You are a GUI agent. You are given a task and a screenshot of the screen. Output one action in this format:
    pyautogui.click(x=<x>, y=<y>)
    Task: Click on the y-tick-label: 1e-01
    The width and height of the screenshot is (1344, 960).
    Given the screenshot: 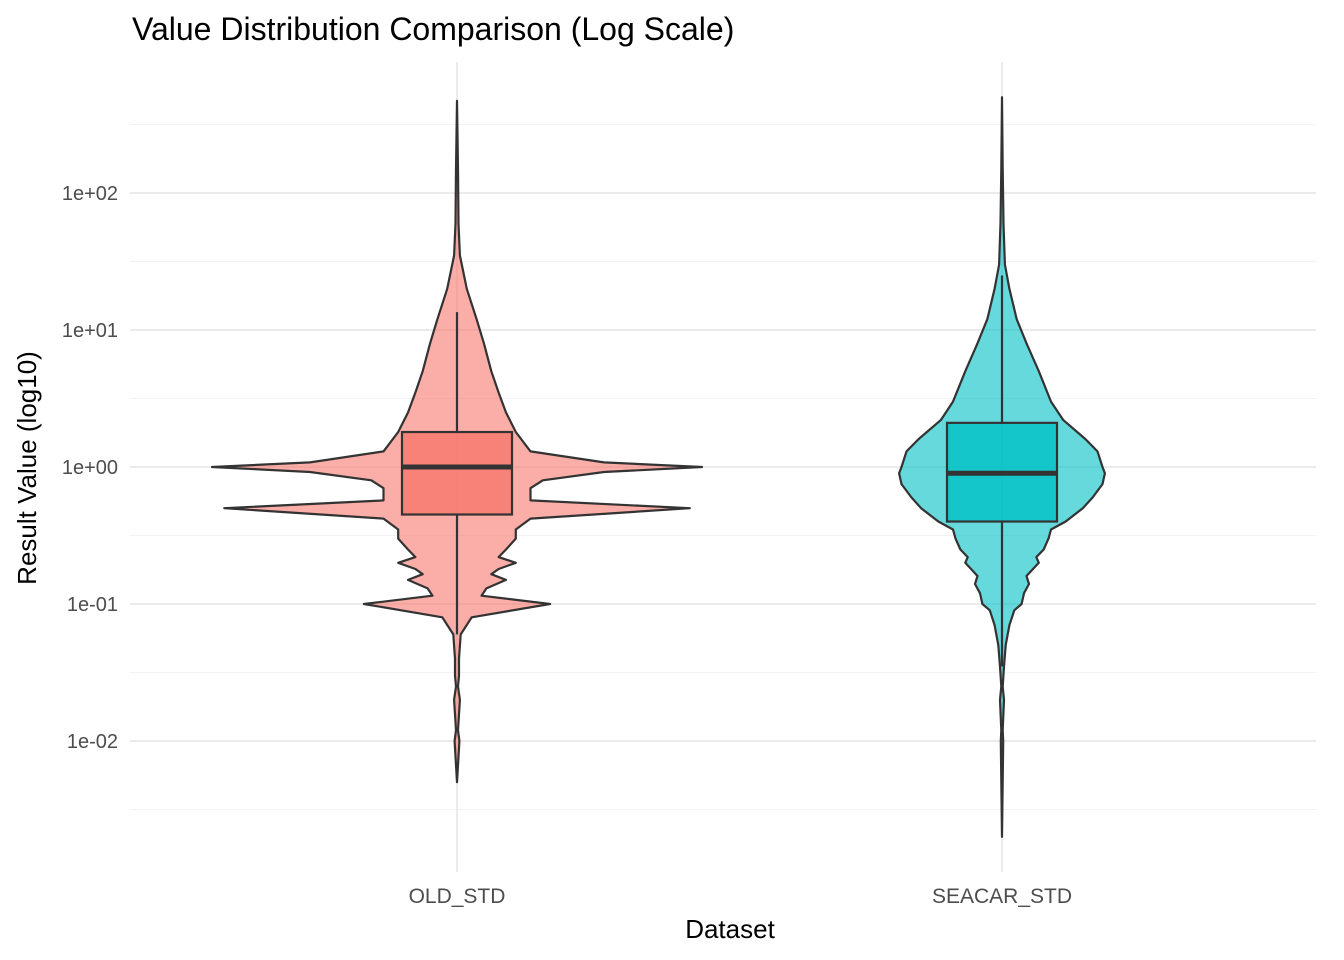 What is the action you would take?
    pyautogui.click(x=92, y=605)
    